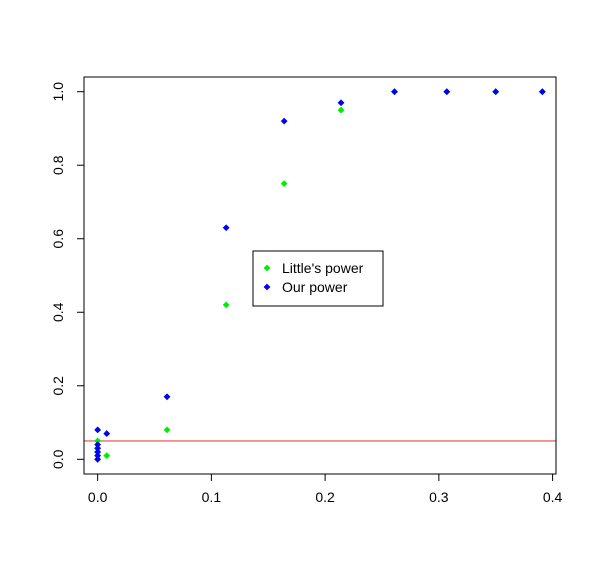  Describe the element at coordinates (58, 459) in the screenshot. I see `y-tick-label-1: 0.0` at that location.